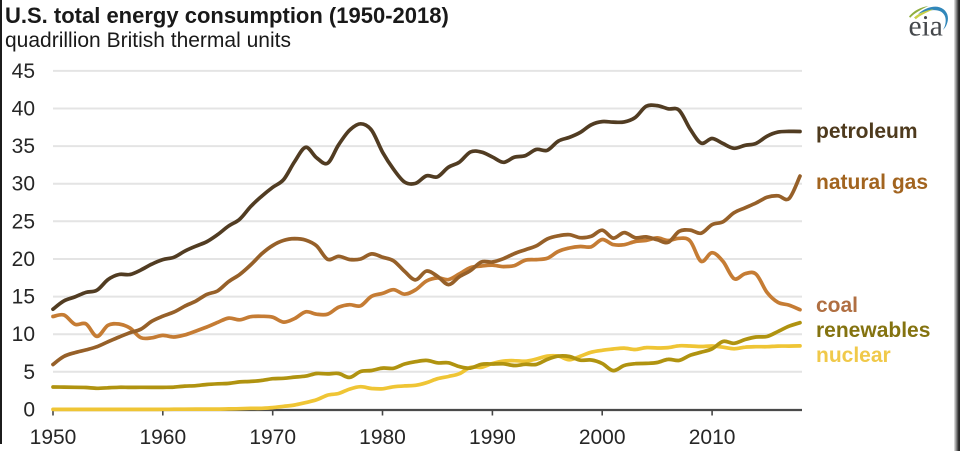  I want to click on svg-text: 5, so click(29, 372).